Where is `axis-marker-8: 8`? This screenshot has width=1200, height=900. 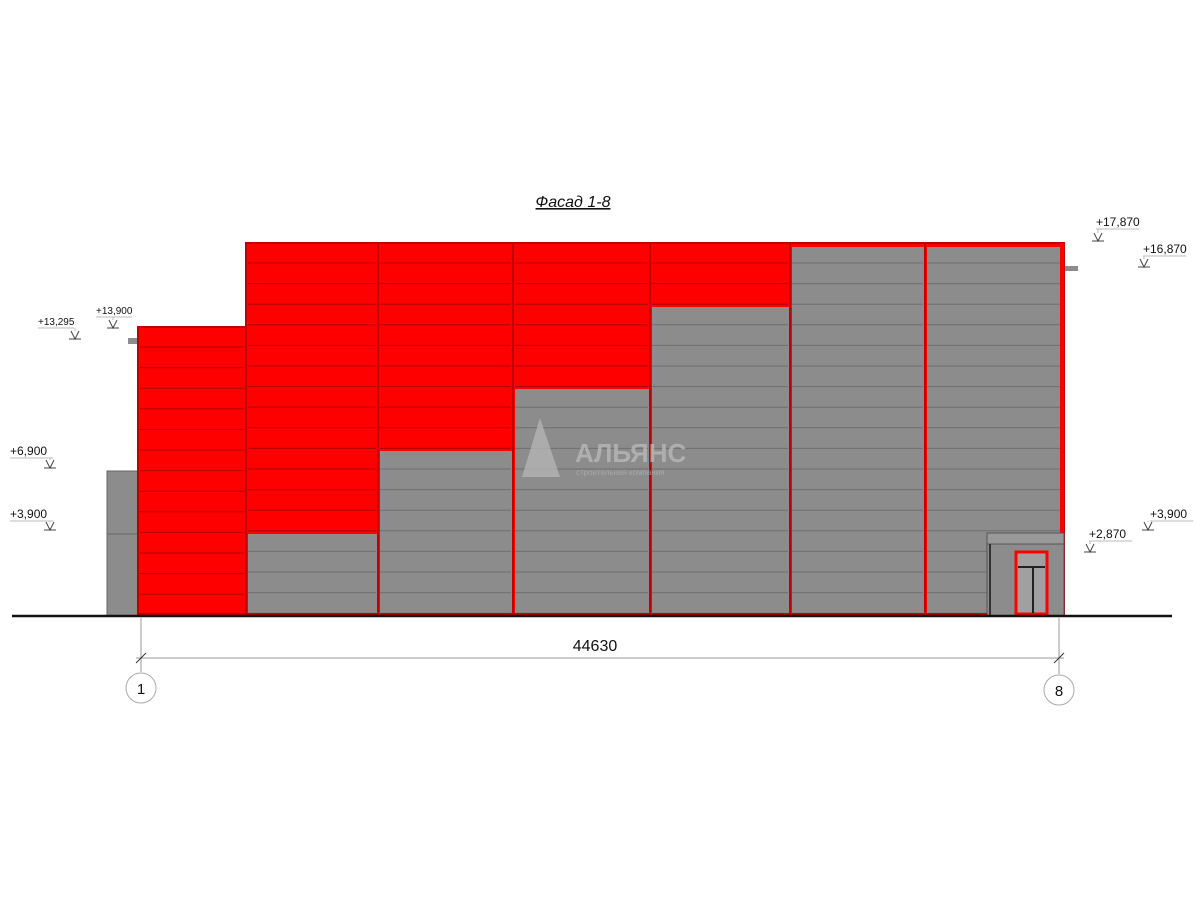 axis-marker-8: 8 is located at coordinates (1059, 690).